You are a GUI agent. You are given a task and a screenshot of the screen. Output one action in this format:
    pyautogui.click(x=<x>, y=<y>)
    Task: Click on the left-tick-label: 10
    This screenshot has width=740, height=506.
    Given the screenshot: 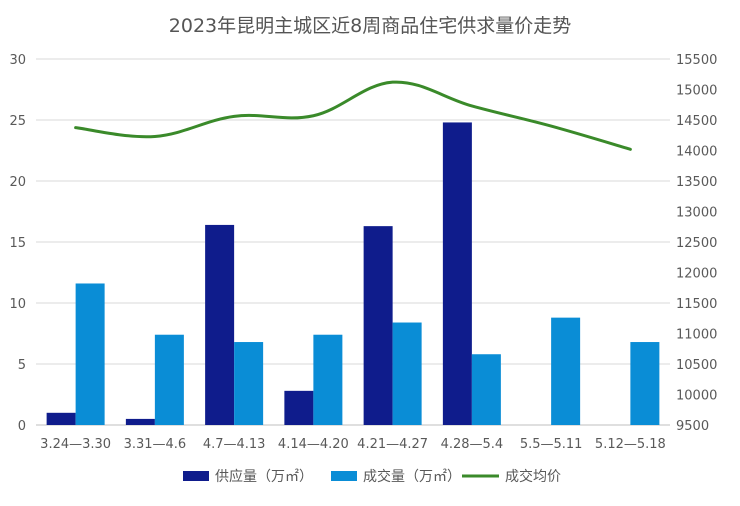 What is the action you would take?
    pyautogui.click(x=17, y=304)
    